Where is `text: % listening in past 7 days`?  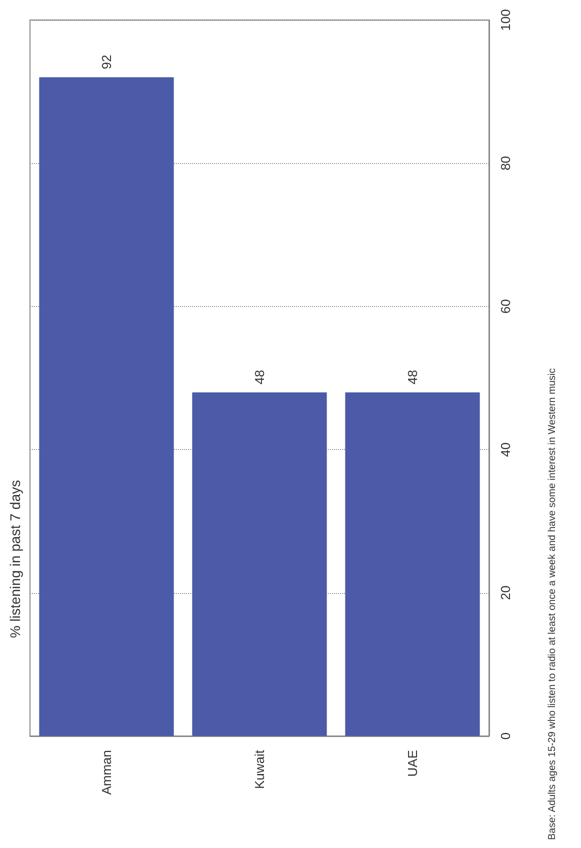 text: % listening in past 7 days is located at coordinates (15, 559).